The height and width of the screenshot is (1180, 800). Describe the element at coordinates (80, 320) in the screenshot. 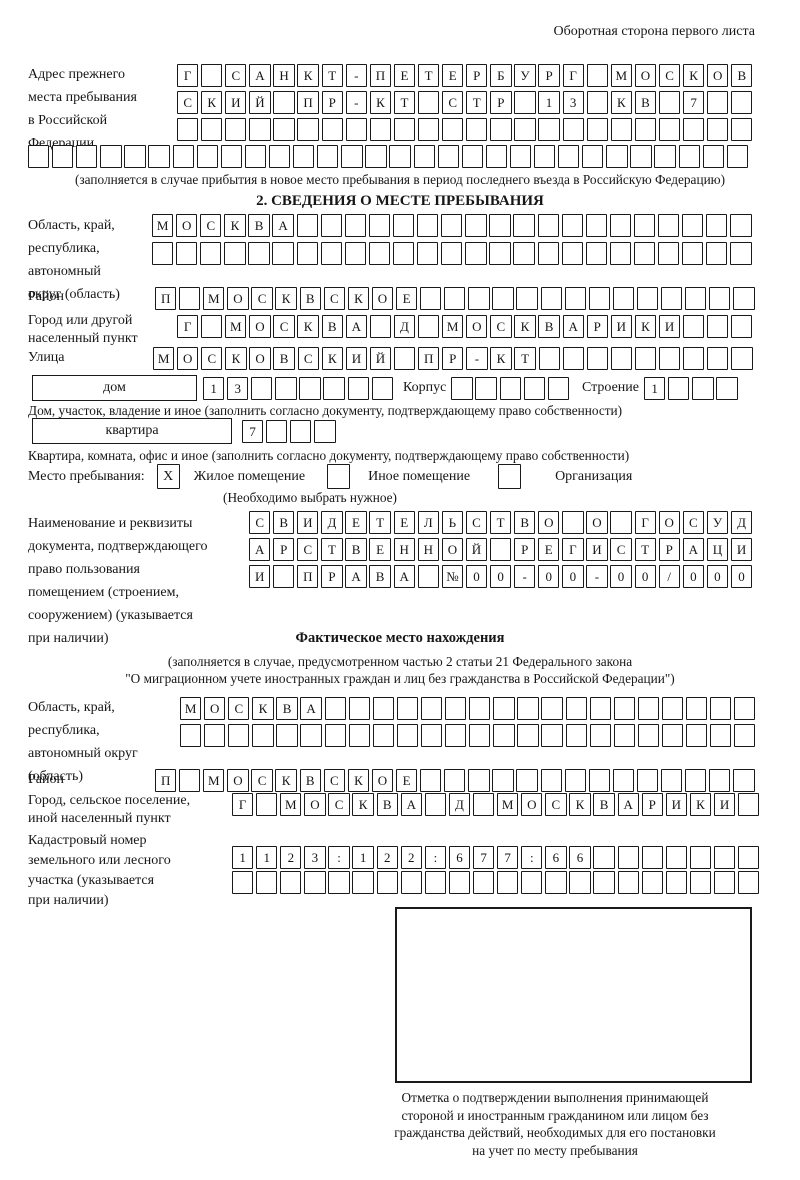

I see `label-line: Город или другой` at that location.